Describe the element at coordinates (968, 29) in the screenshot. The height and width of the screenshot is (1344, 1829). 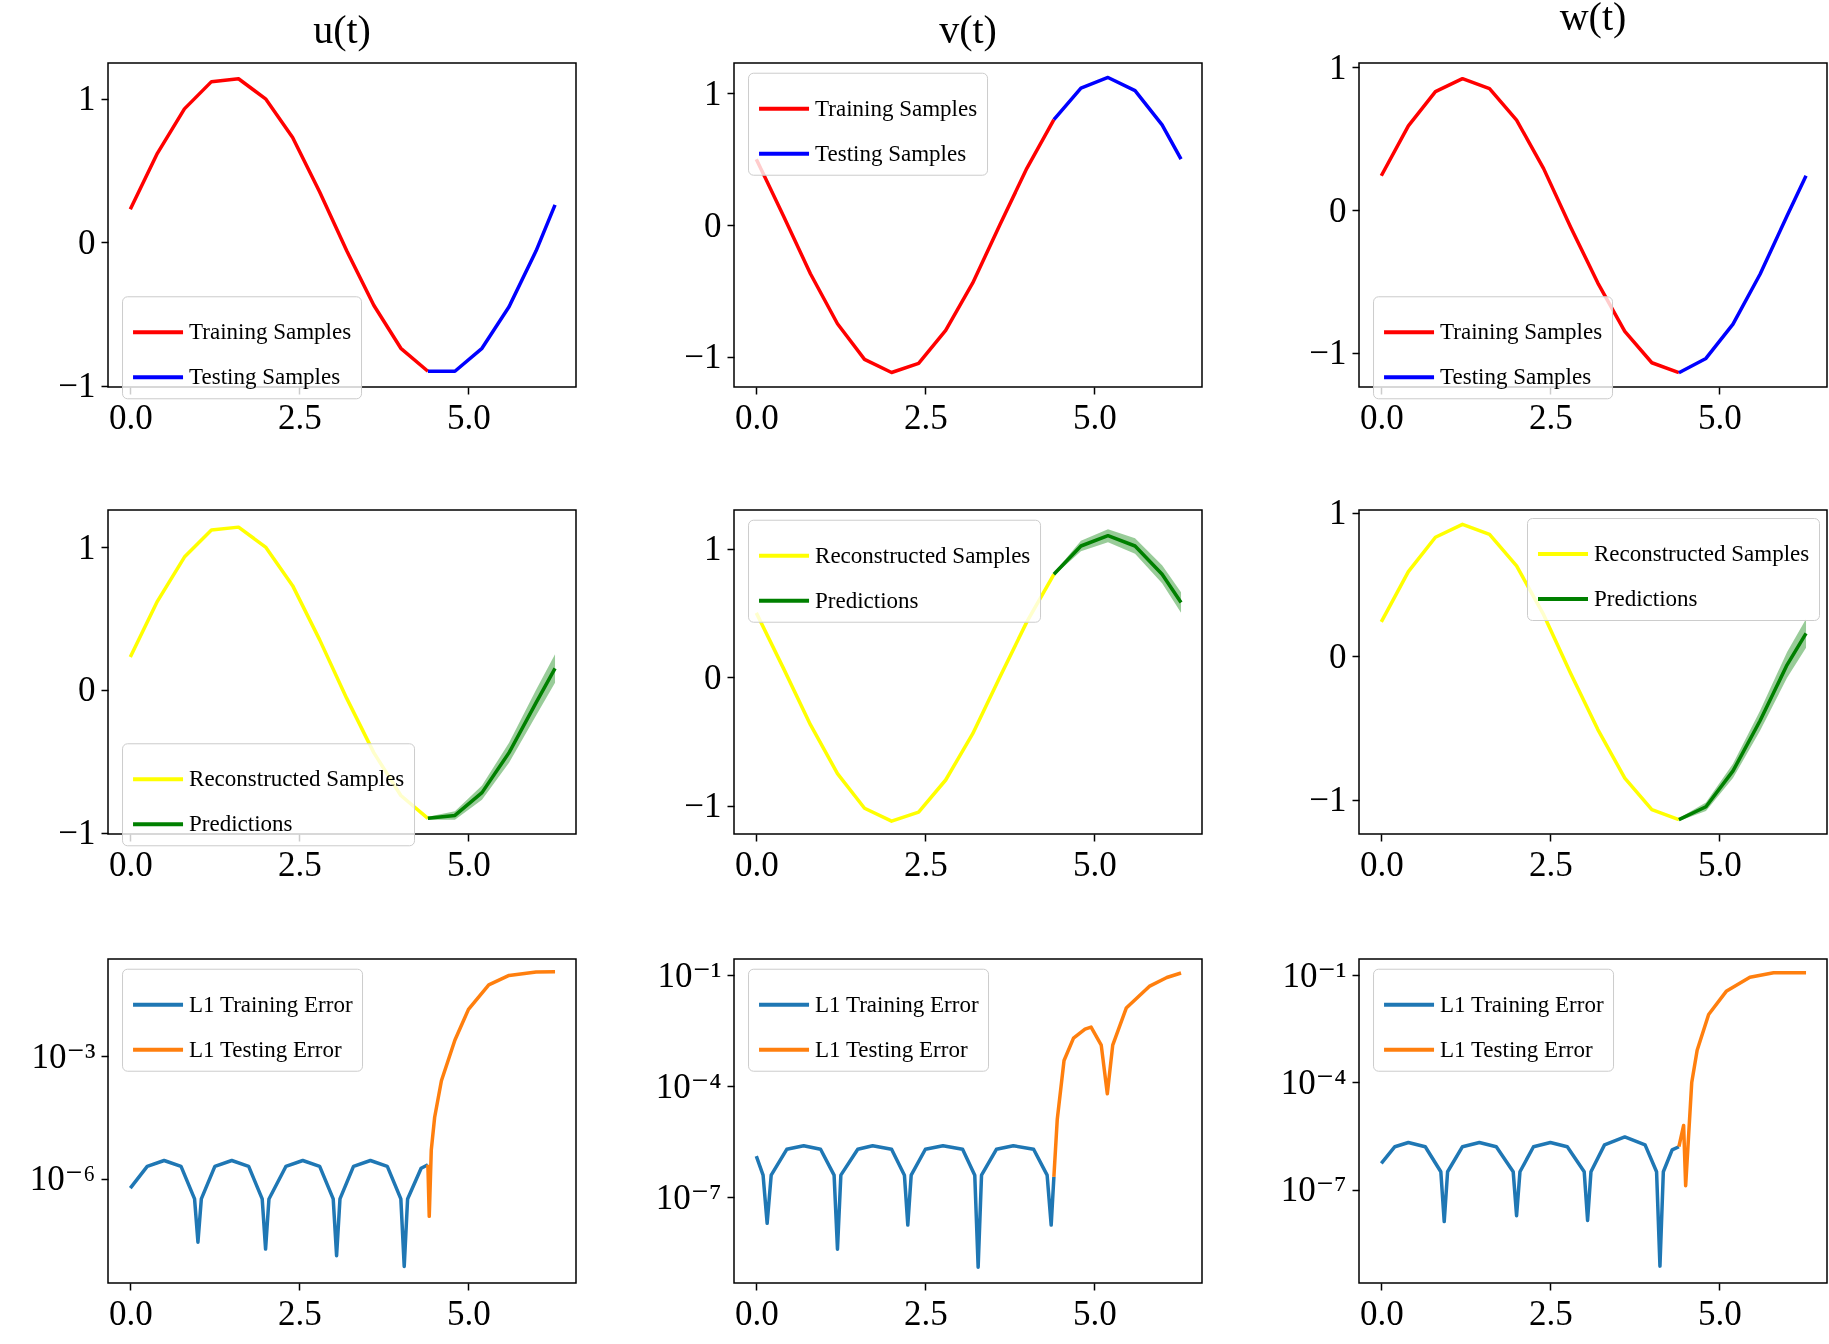
I see `chart-title: v(t)` at that location.